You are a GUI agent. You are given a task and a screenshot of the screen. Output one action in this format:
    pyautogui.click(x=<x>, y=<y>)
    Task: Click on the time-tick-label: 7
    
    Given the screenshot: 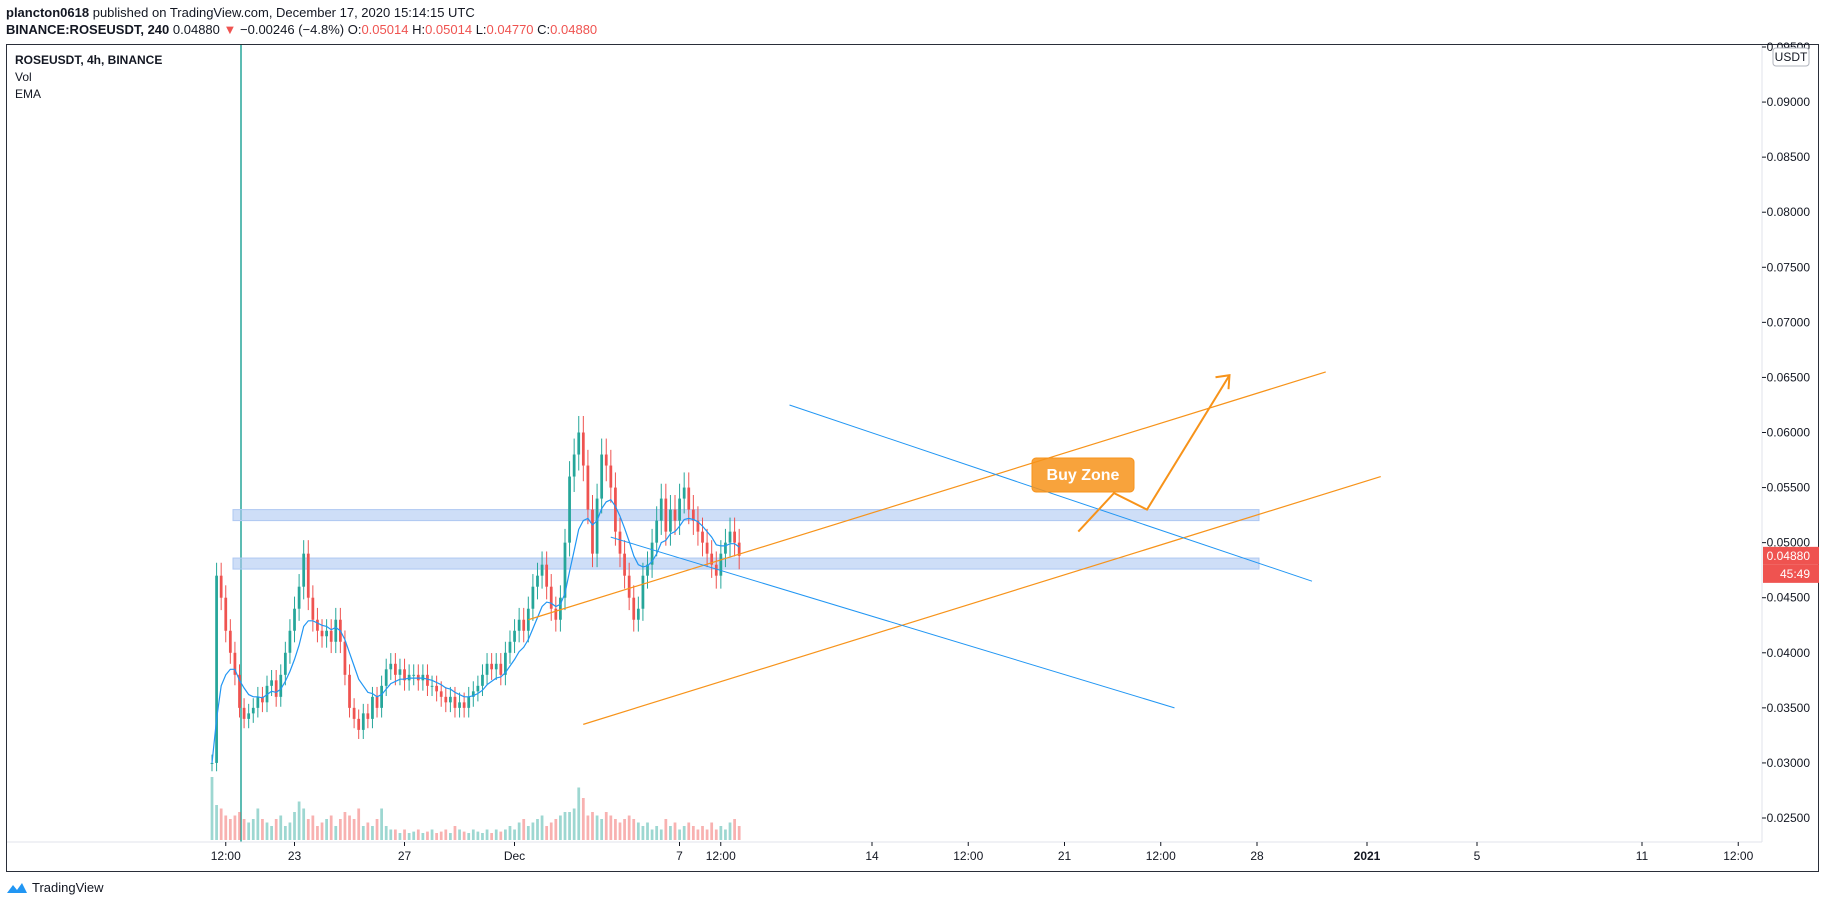 What is the action you would take?
    pyautogui.click(x=679, y=856)
    